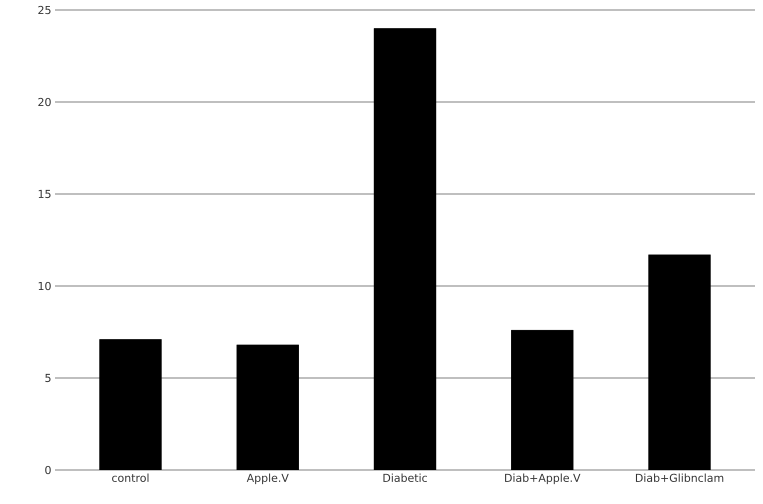 The height and width of the screenshot is (504, 763). What do you see at coordinates (44, 286) in the screenshot?
I see `y-tick-label: 10` at bounding box center [44, 286].